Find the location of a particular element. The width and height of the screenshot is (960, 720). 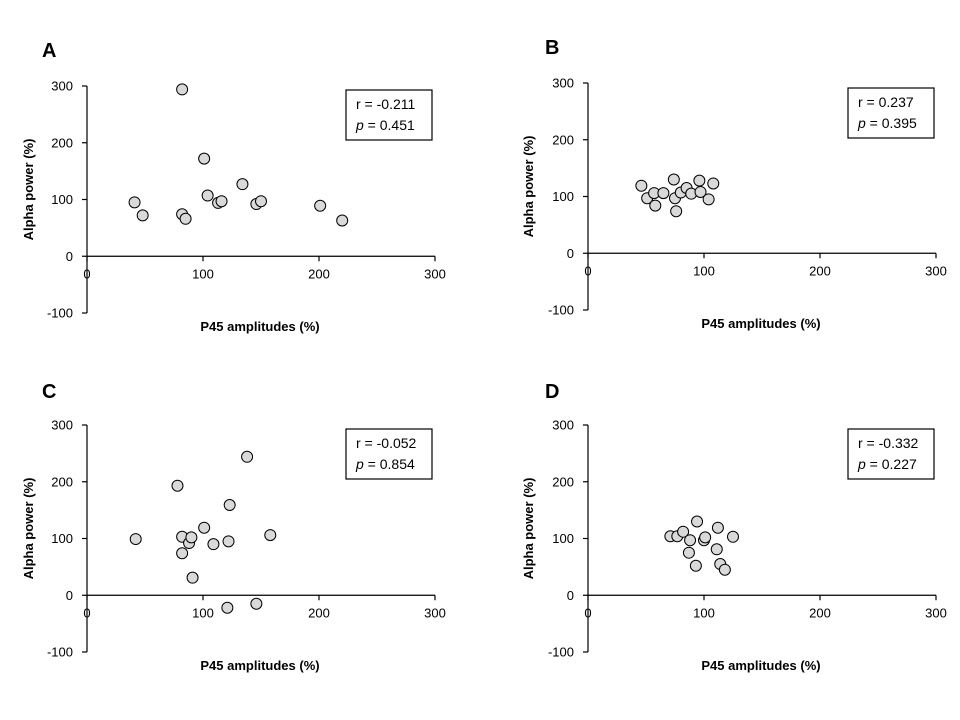

correlation-r-label: r = -0.211 is located at coordinates (385, 104).